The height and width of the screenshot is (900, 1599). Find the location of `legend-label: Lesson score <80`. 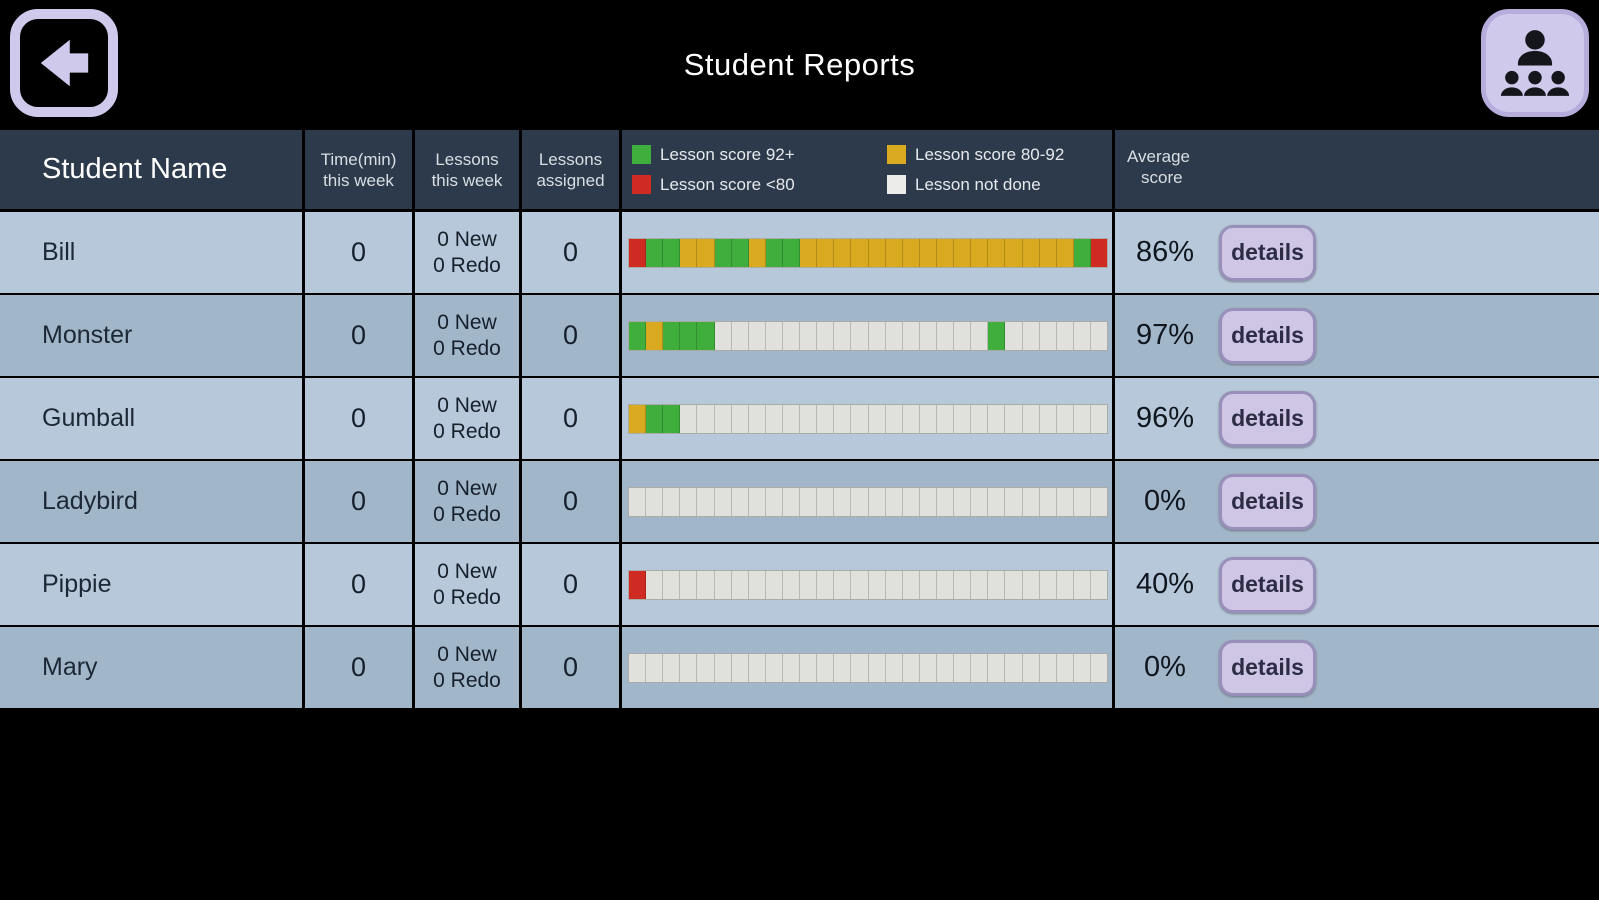

legend-label: Lesson score <80 is located at coordinates (727, 184).